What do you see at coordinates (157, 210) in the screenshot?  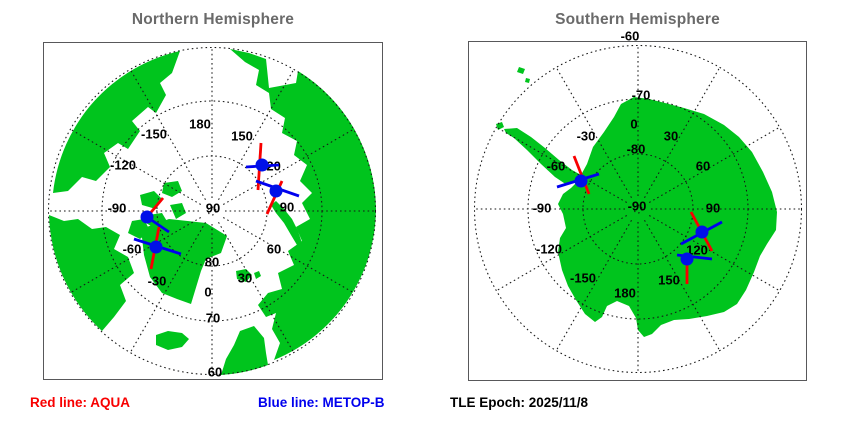 I see `arctic-archipelago-islands` at bounding box center [157, 210].